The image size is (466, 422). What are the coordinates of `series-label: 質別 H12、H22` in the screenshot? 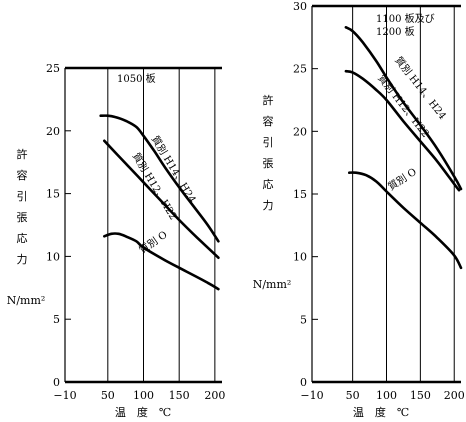 It's located at (403, 106).